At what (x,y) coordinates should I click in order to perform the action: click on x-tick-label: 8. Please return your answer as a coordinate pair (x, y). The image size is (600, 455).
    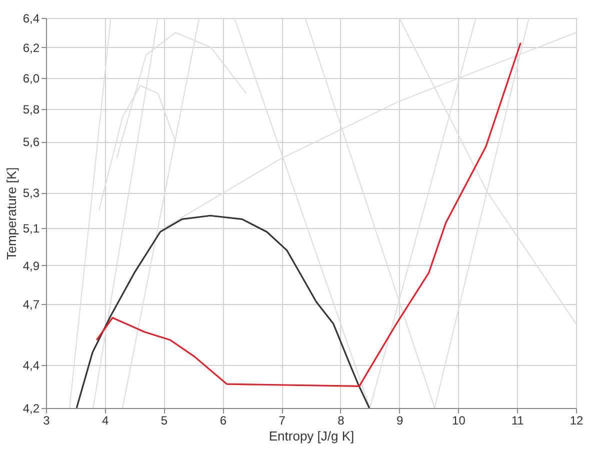
    Looking at the image, I should click on (341, 421).